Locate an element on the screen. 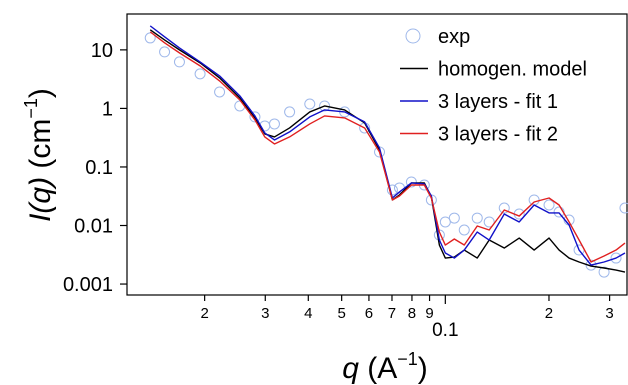  x-tick-label: 9 is located at coordinates (429, 313).